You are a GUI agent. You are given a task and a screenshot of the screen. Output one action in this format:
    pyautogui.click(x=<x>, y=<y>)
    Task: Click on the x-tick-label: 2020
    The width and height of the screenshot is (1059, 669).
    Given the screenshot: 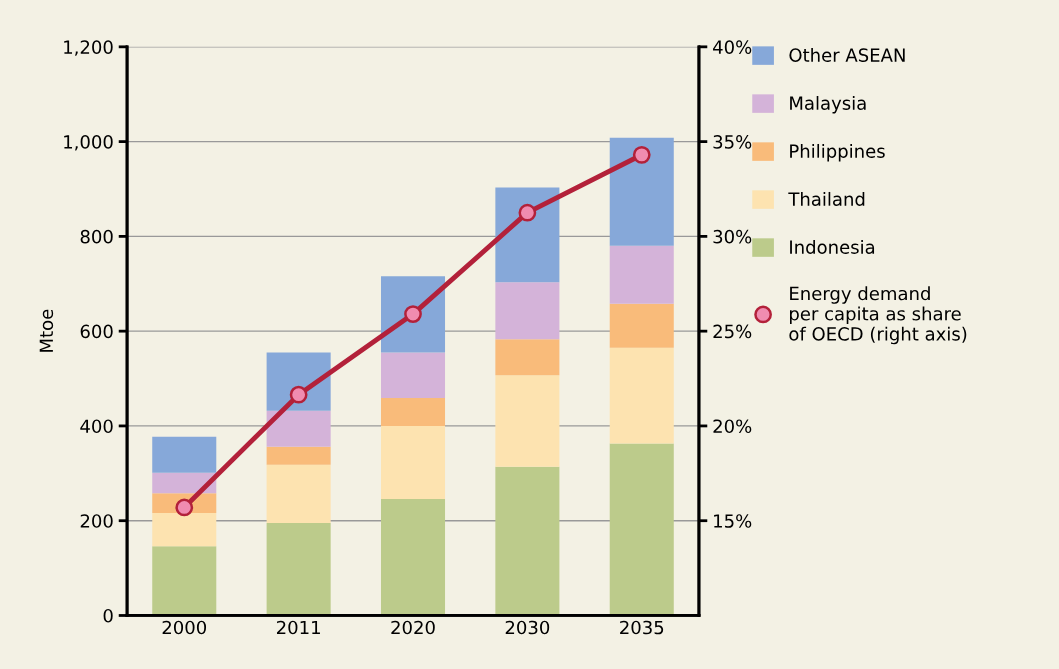 What is the action you would take?
    pyautogui.click(x=413, y=627)
    